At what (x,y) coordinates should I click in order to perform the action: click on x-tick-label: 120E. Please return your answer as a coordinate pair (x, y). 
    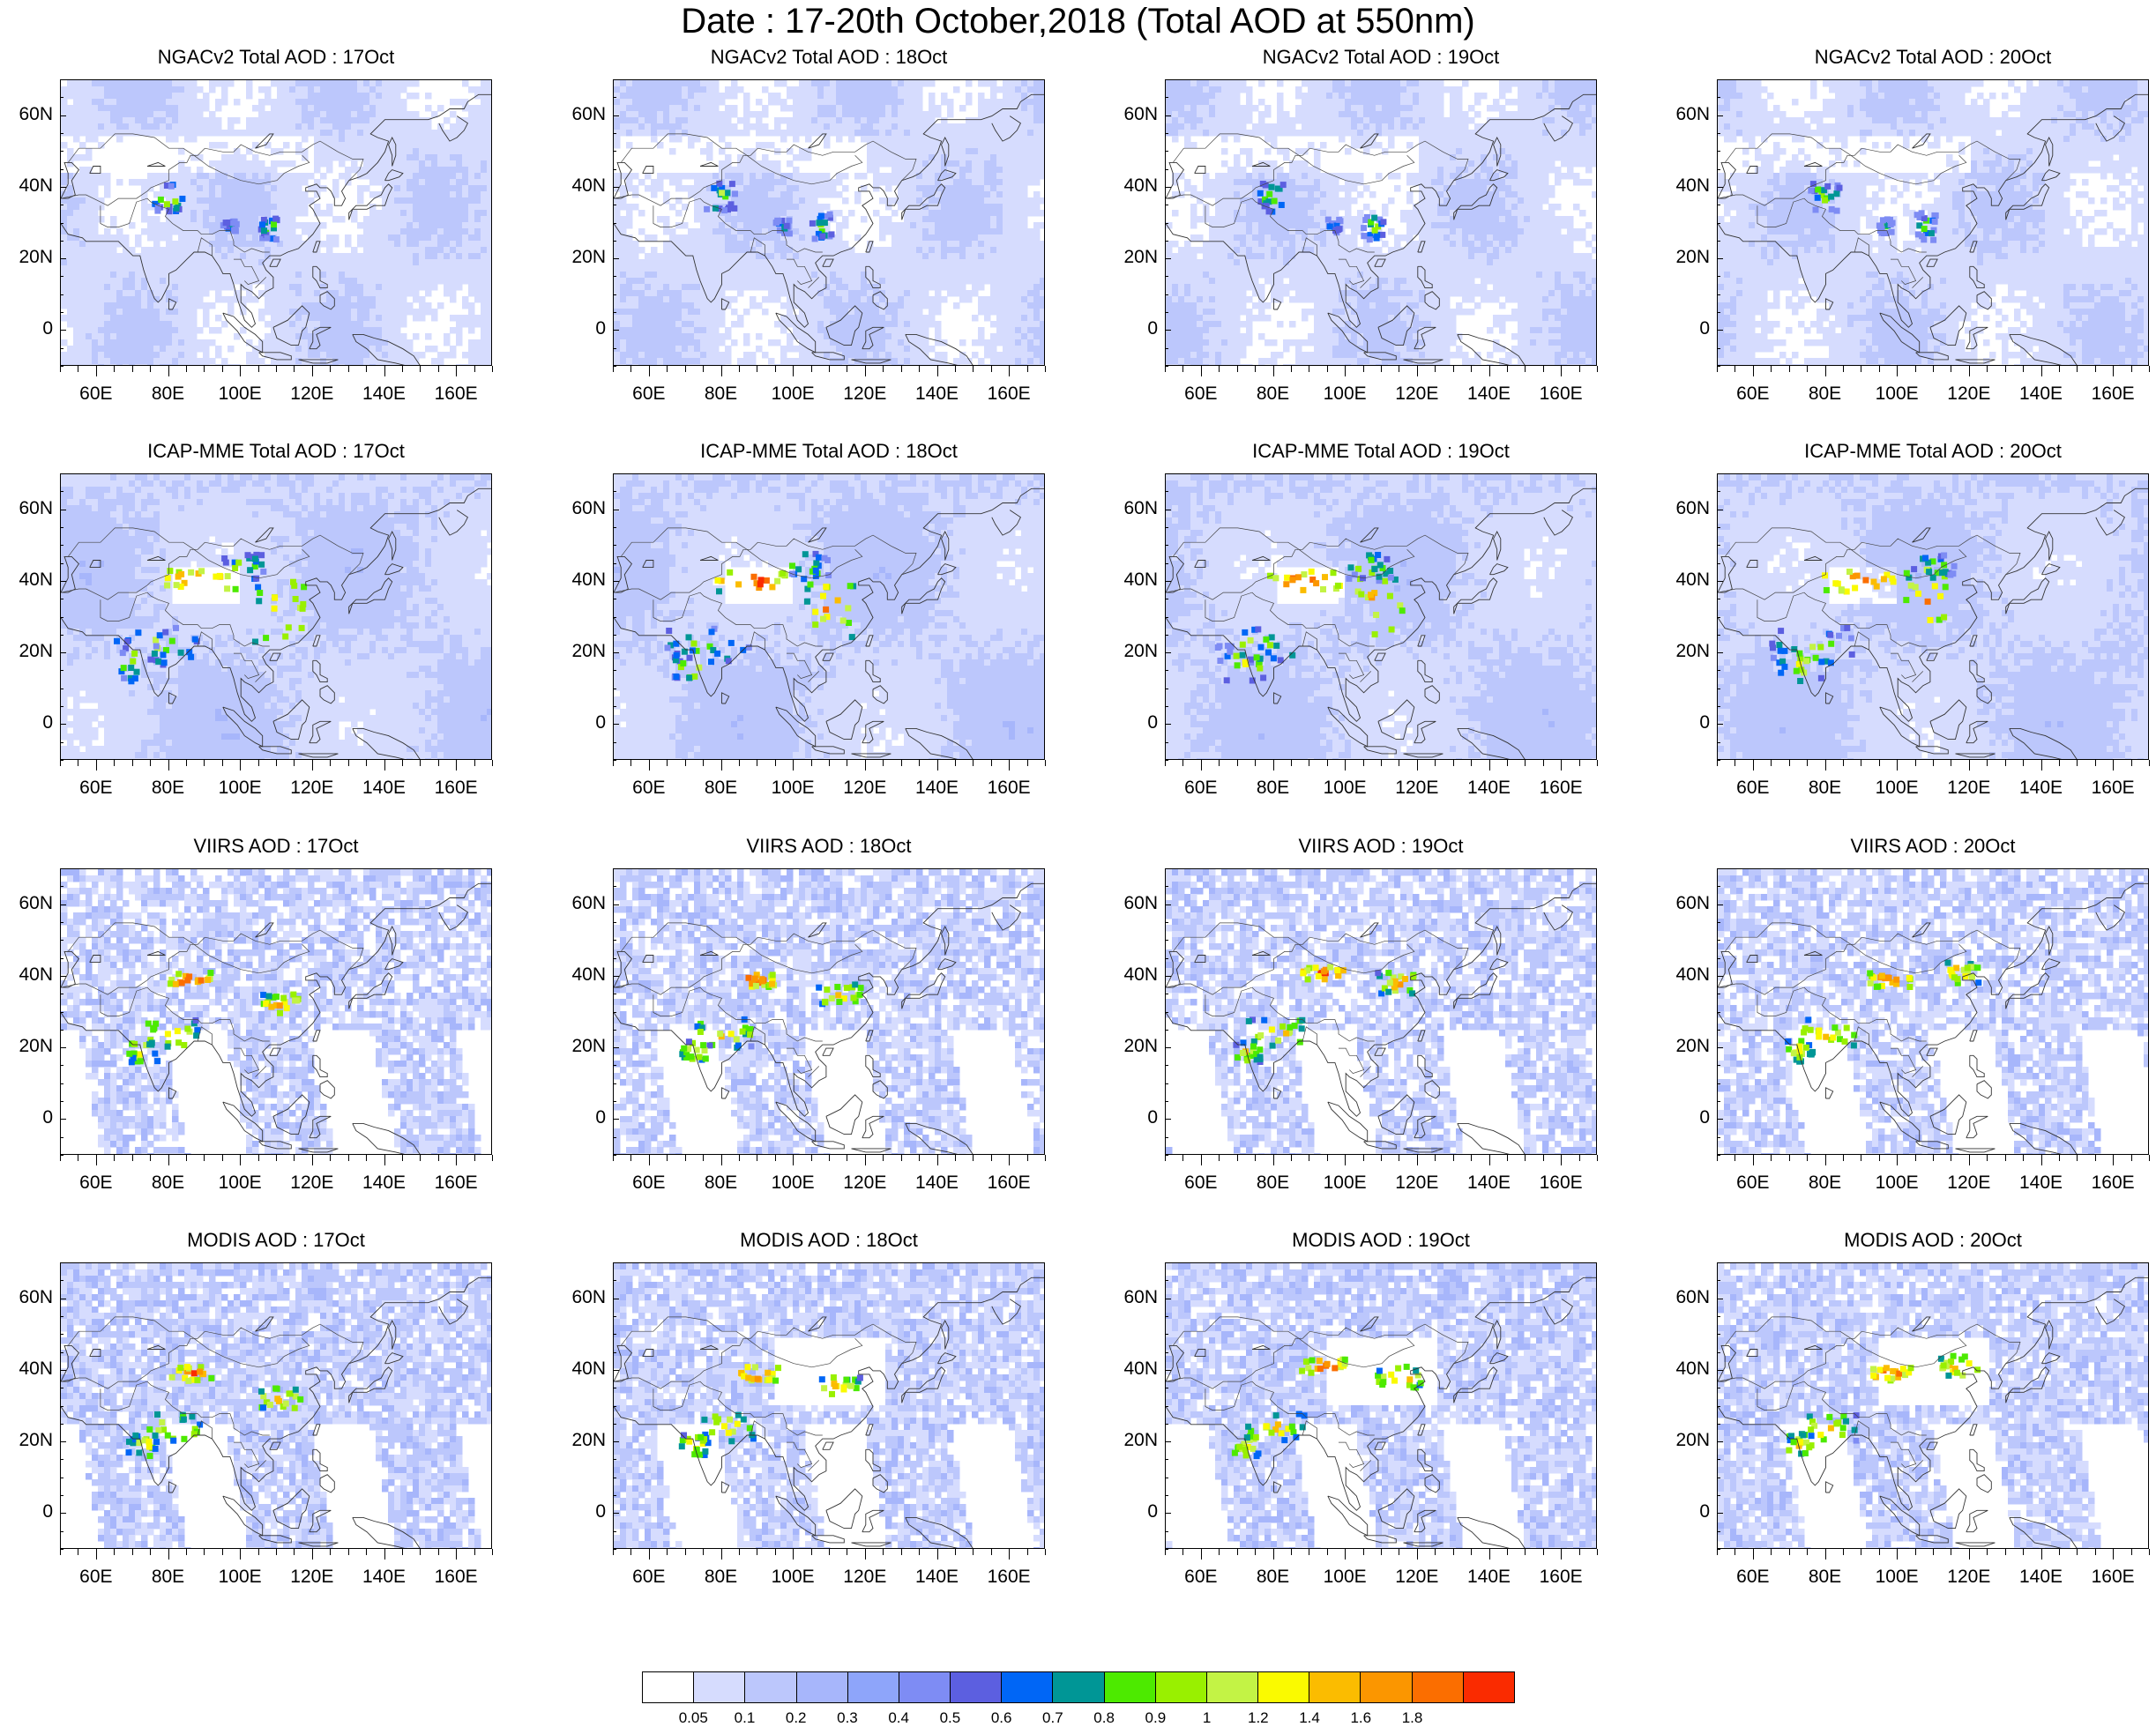
    Looking at the image, I should click on (1417, 1577).